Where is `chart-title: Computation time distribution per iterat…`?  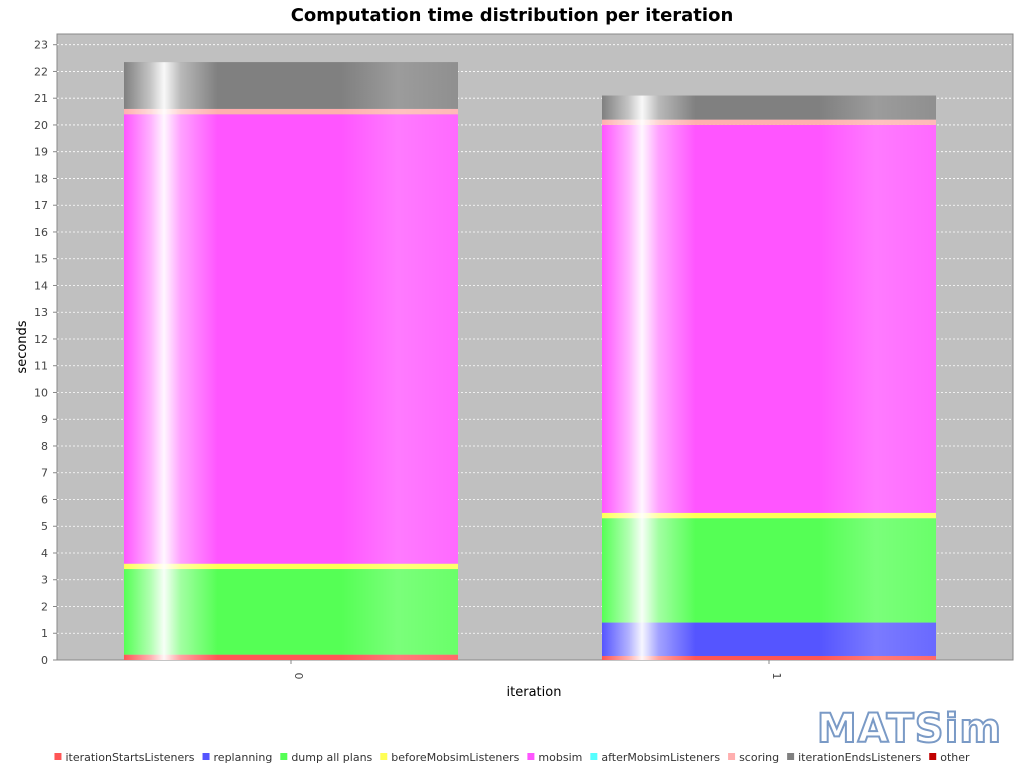
chart-title: Computation time distribution per iterat… is located at coordinates (512, 15).